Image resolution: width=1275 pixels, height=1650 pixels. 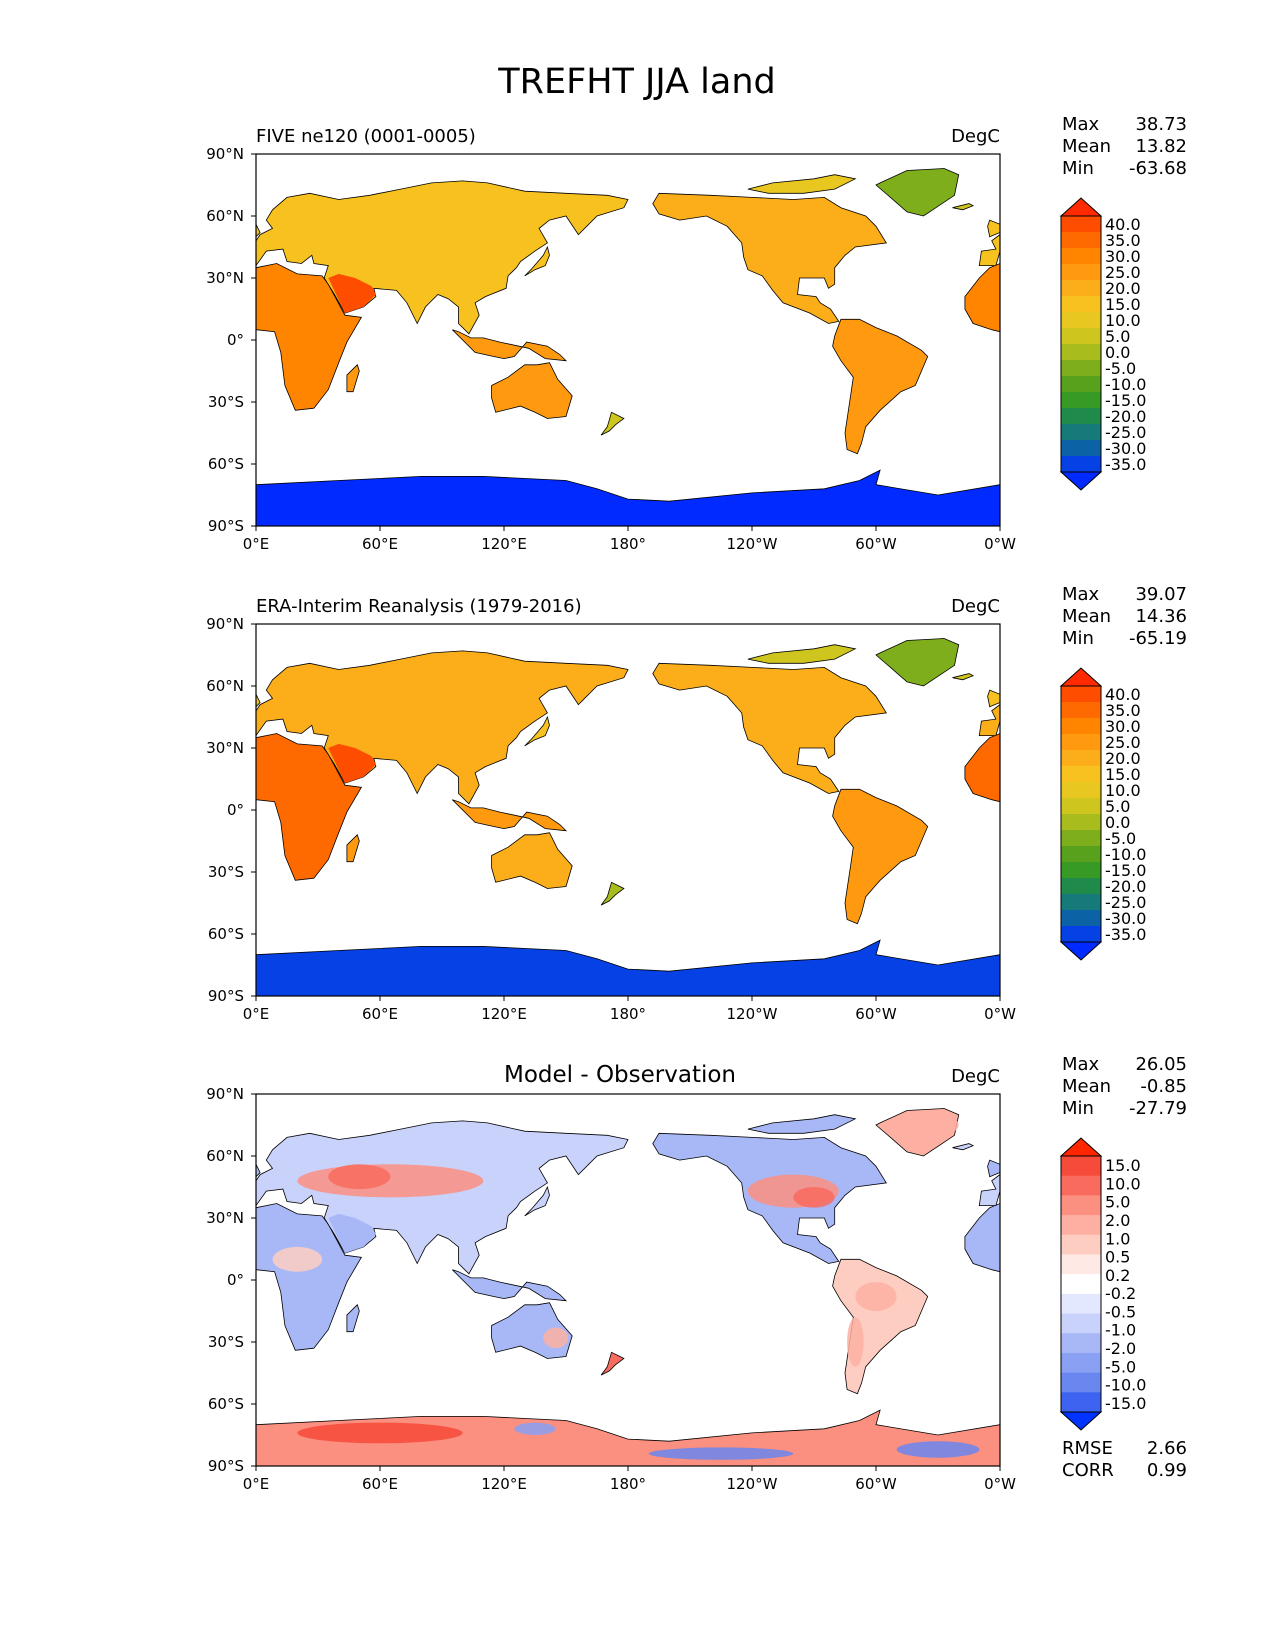 I want to click on land-japan, so click(x=537, y=731).